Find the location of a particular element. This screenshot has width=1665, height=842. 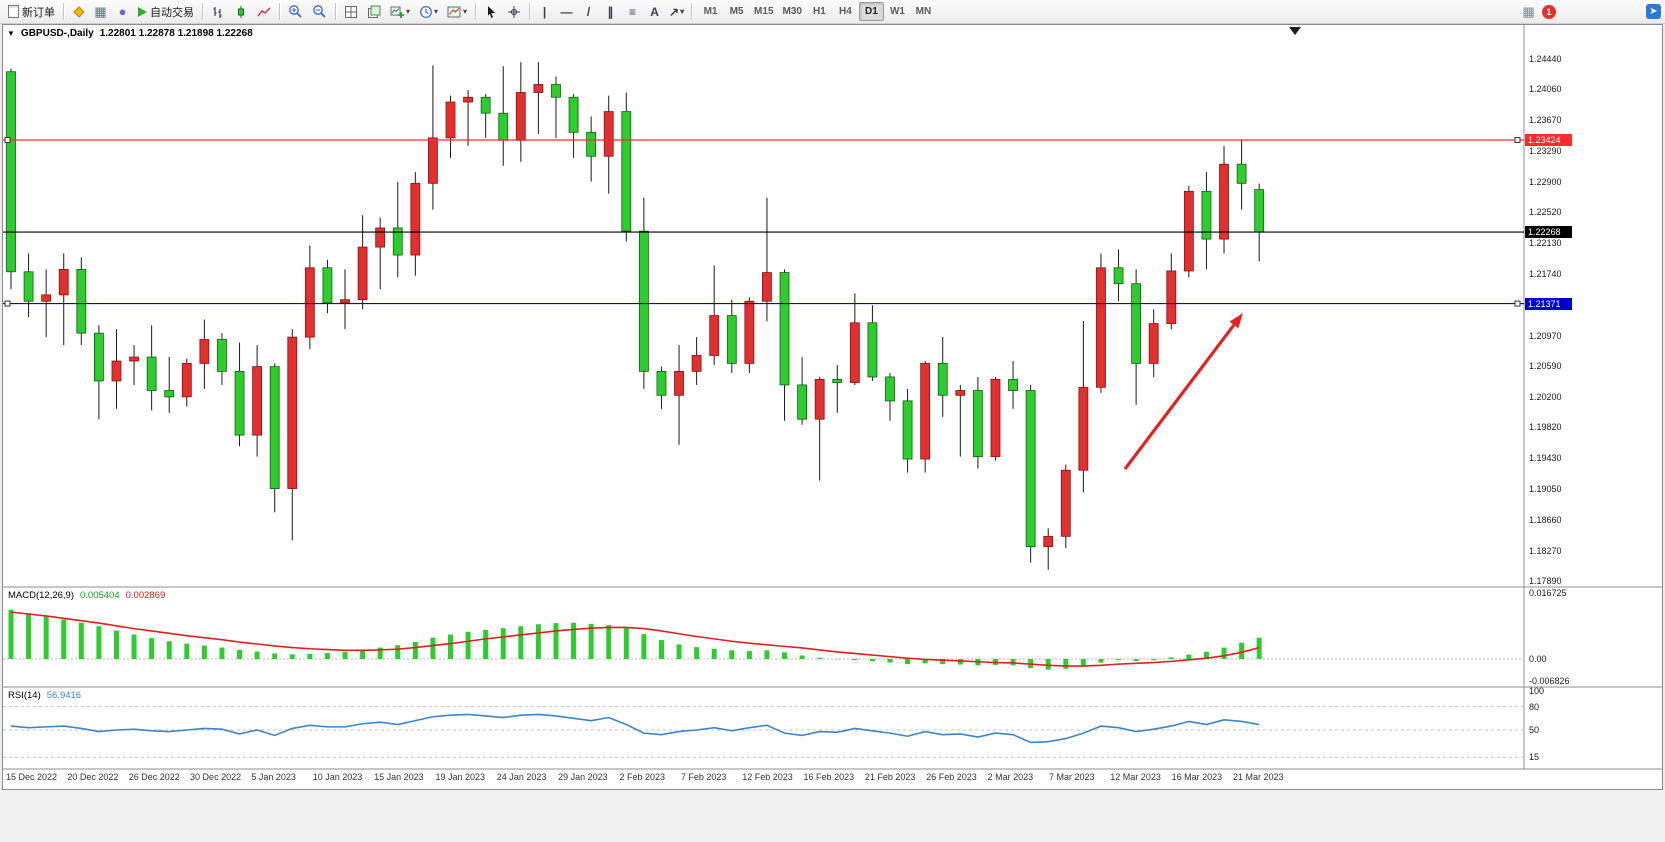

date-tick-label: 20 Dec 2022 is located at coordinates (93, 777).